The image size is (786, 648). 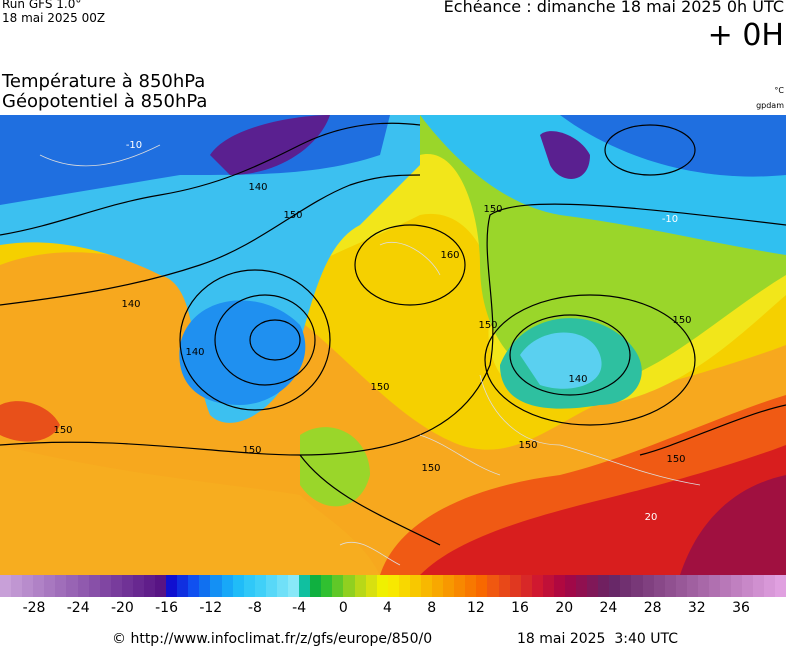 What do you see at coordinates (105, 101) in the screenshot?
I see `title: Géopotentiel à 850hPa` at bounding box center [105, 101].